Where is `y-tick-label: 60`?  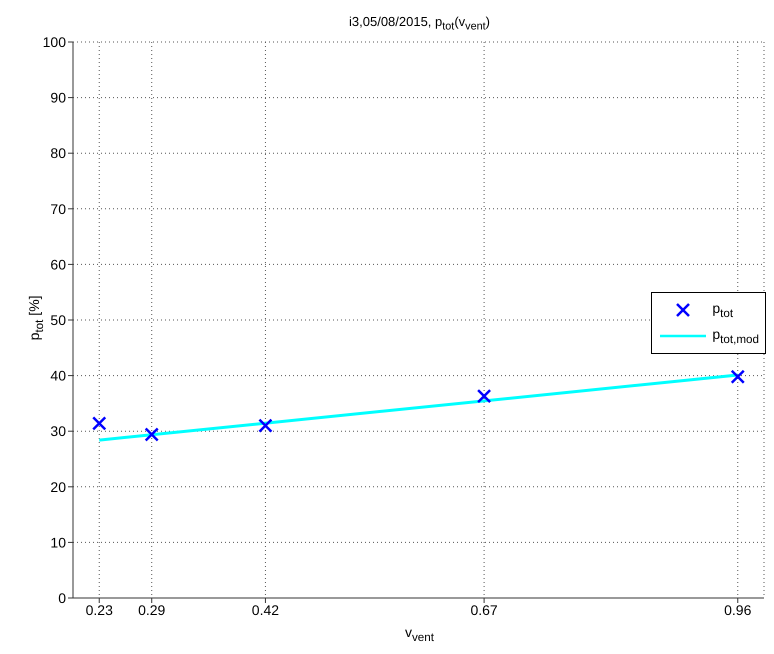 y-tick-label: 60 is located at coordinates (58, 264).